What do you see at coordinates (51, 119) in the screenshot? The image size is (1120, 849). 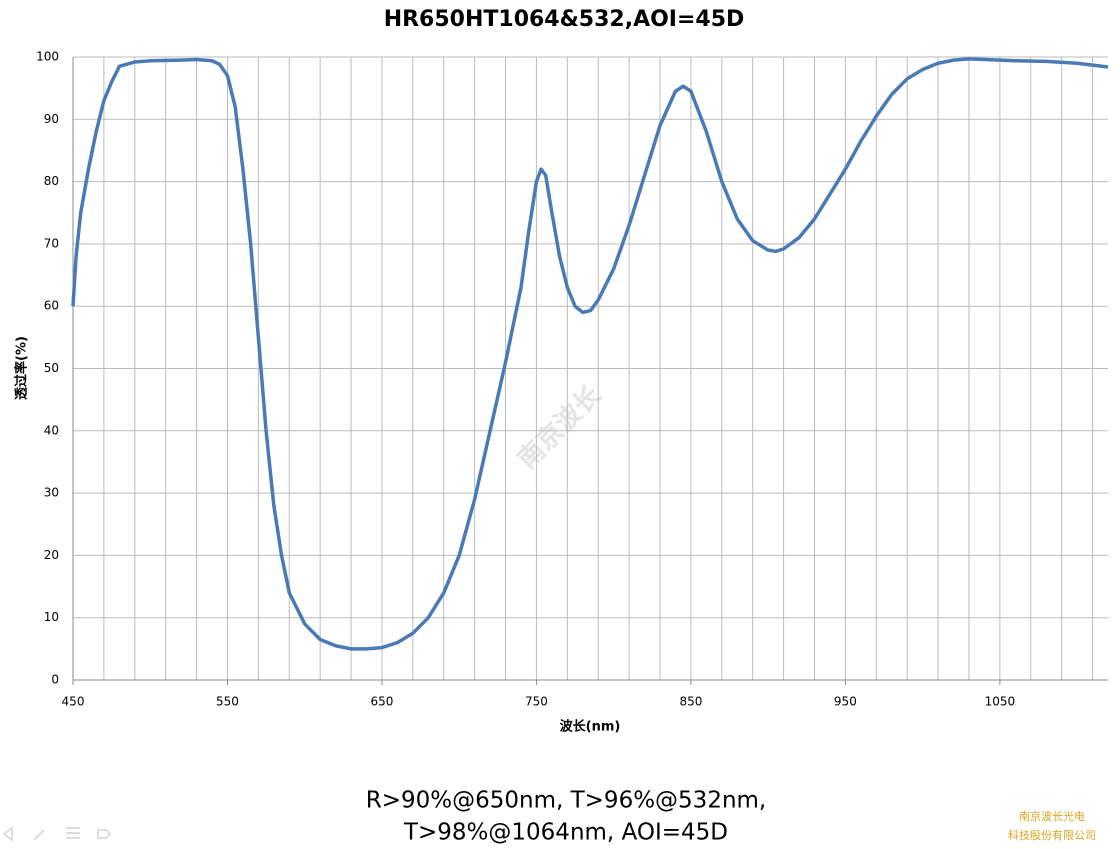 I see `y-tick-label: 90` at bounding box center [51, 119].